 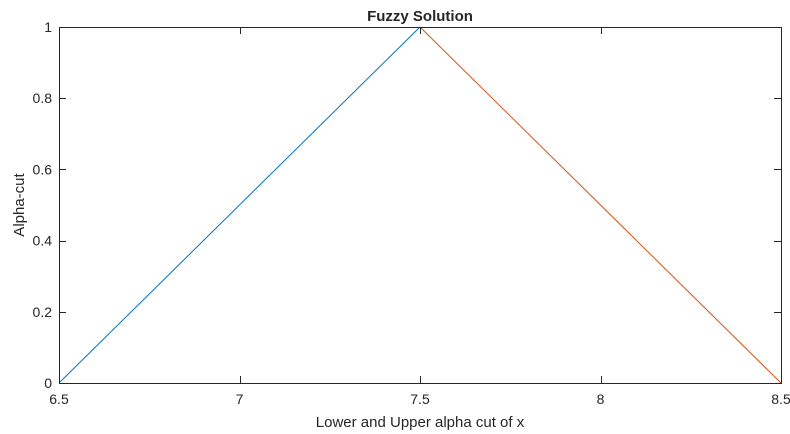 What do you see at coordinates (48, 383) in the screenshot?
I see `y-tick-label: 0` at bounding box center [48, 383].